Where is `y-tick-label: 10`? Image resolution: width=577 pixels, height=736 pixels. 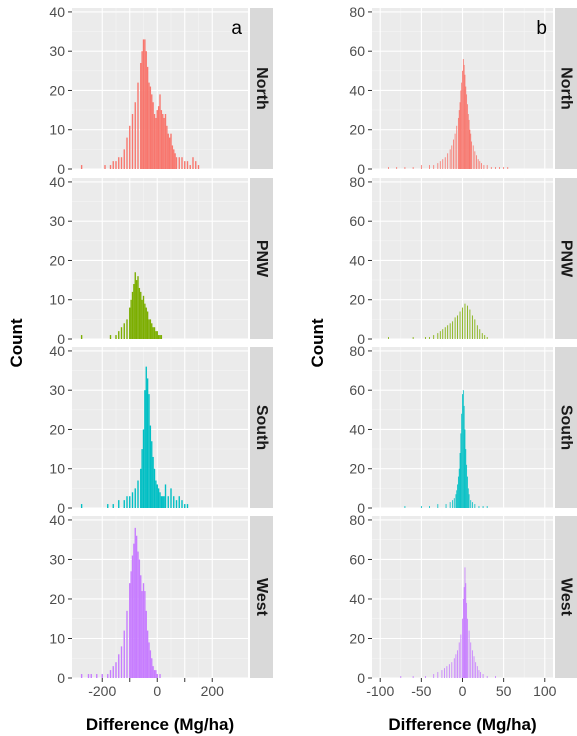 y-tick-label: 10 is located at coordinates (57, 130).